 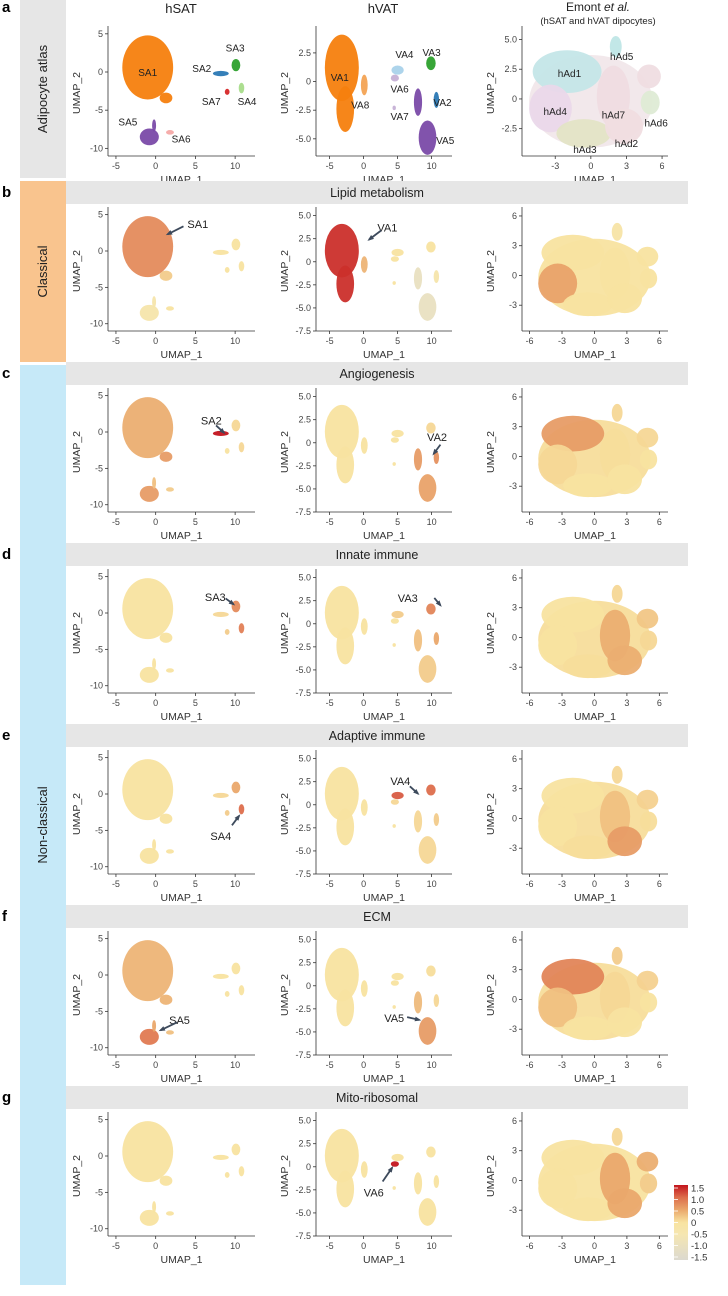 I want to click on cluster-VA7, so click(x=394, y=464).